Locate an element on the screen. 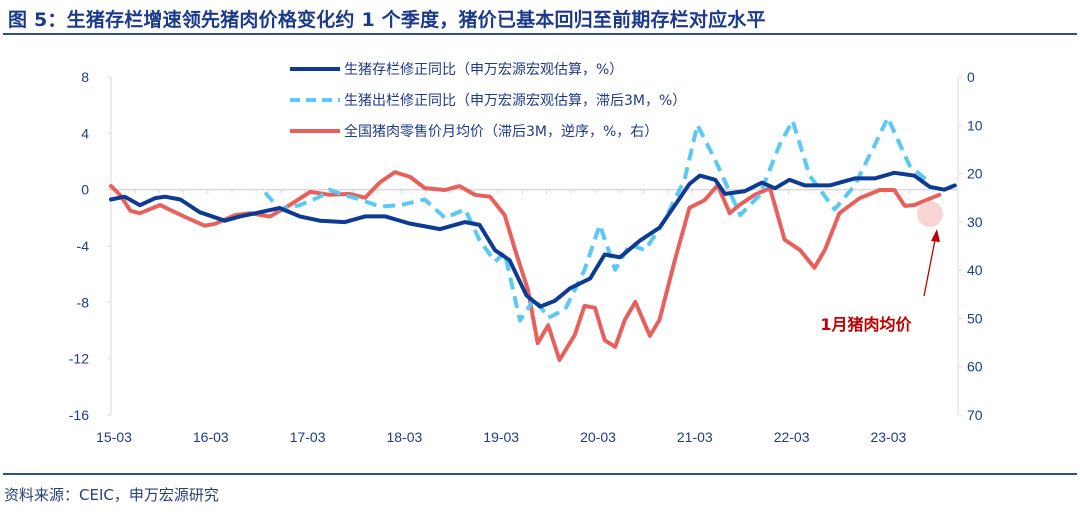  highlight-circle is located at coordinates (930, 214).